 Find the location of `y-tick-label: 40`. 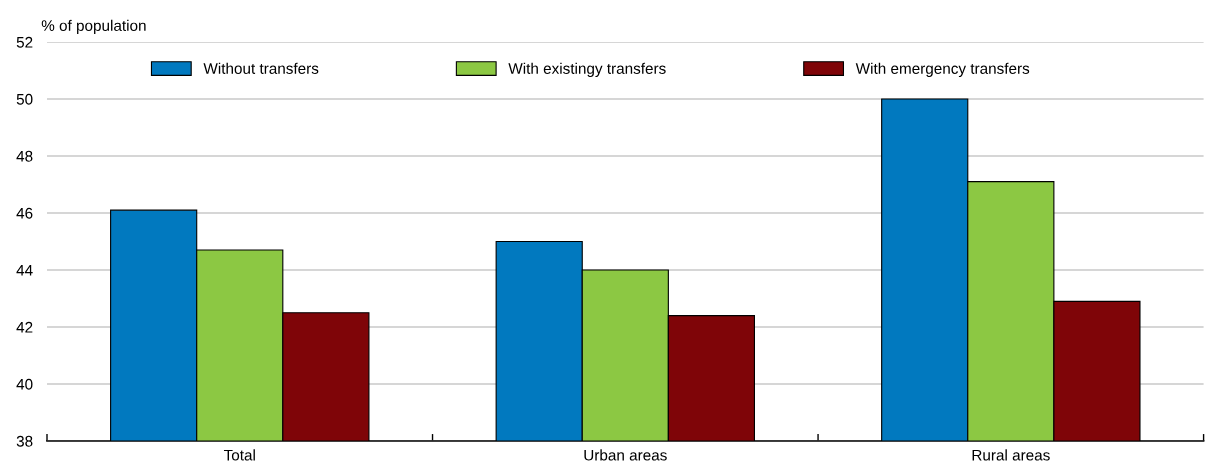

y-tick-label: 40 is located at coordinates (24, 384).